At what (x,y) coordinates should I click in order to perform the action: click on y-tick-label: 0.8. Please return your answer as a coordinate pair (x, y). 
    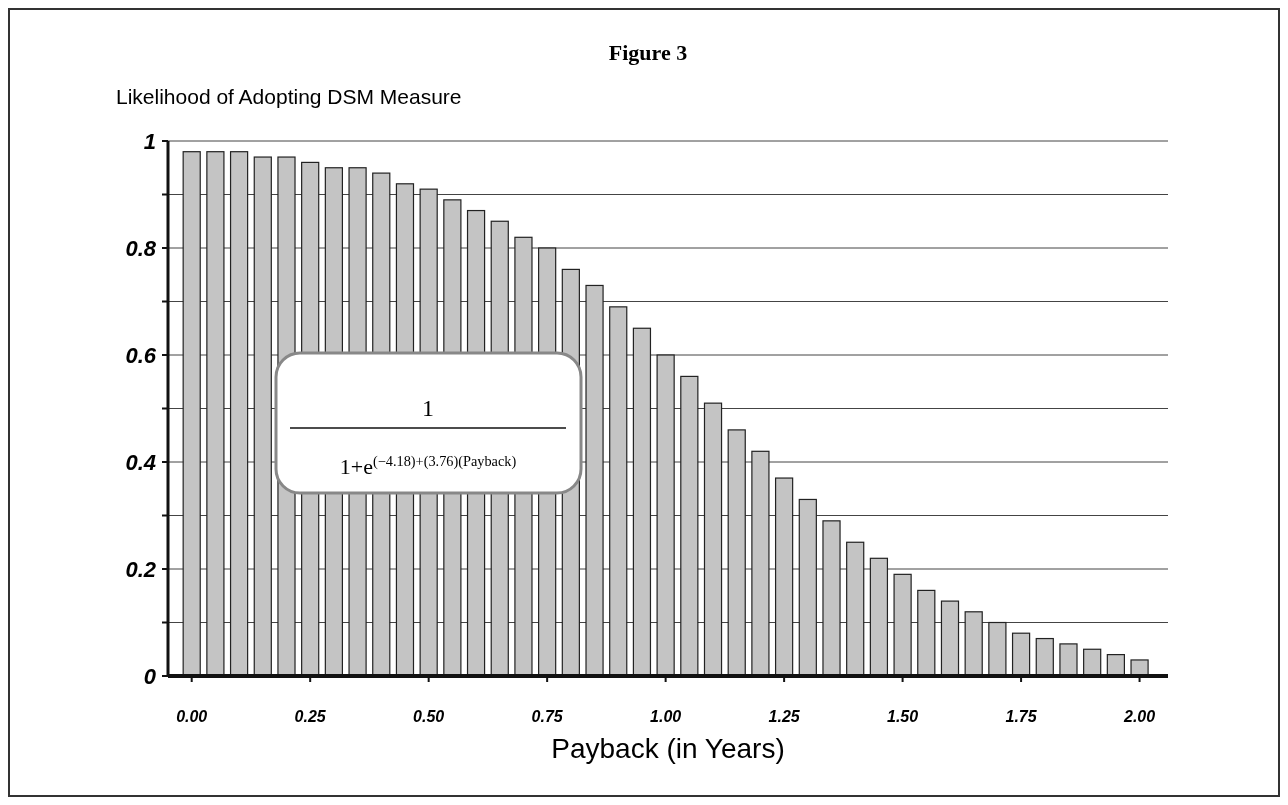
    Looking at the image, I should click on (141, 248).